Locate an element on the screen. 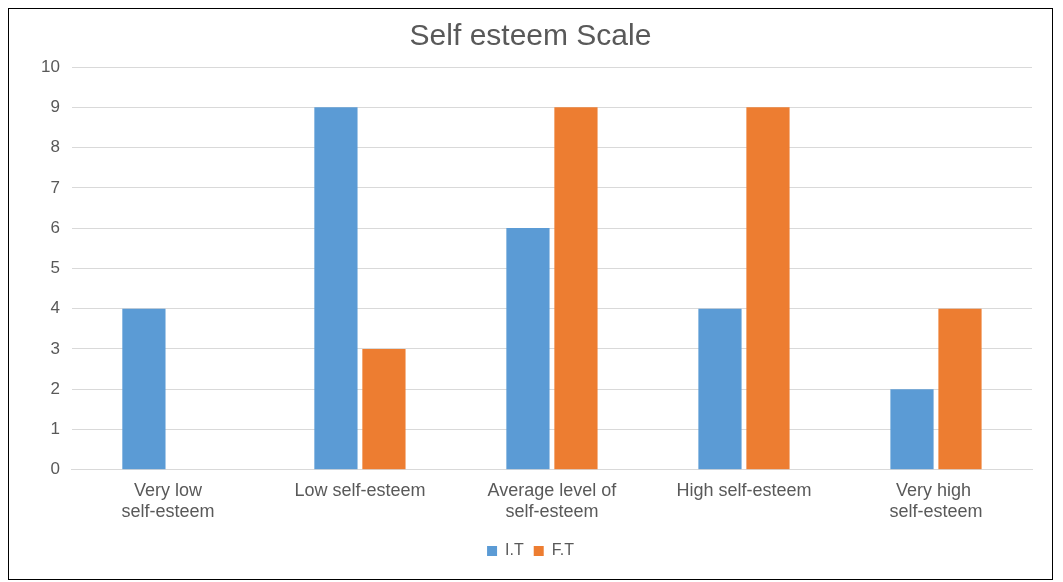 Image resolution: width=1063 pixels, height=582 pixels. y-tick-label: 8 is located at coordinates (55, 147).